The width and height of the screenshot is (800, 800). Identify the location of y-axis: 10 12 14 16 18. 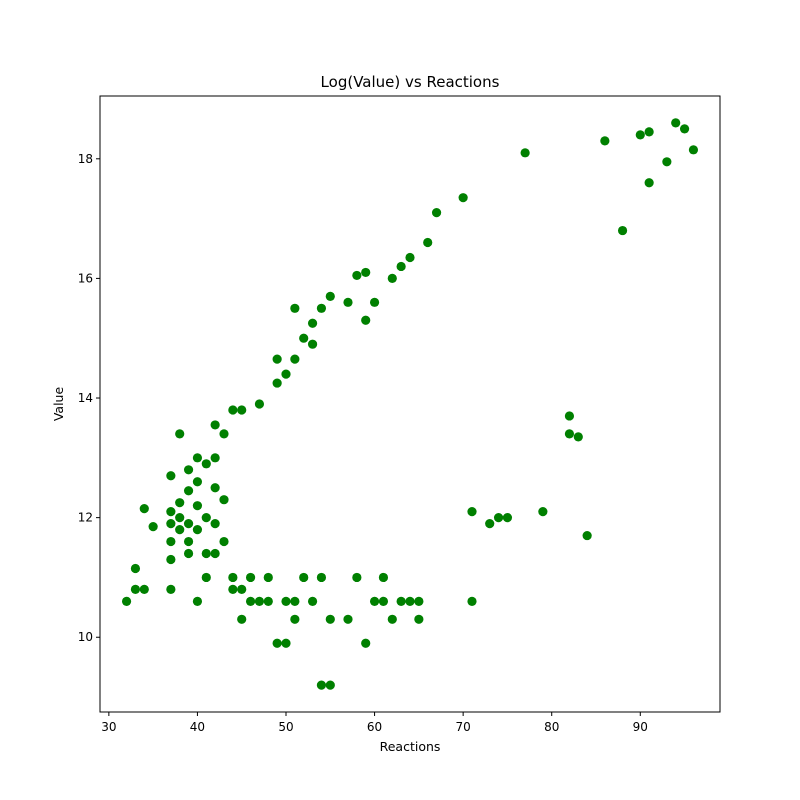
(89, 398).